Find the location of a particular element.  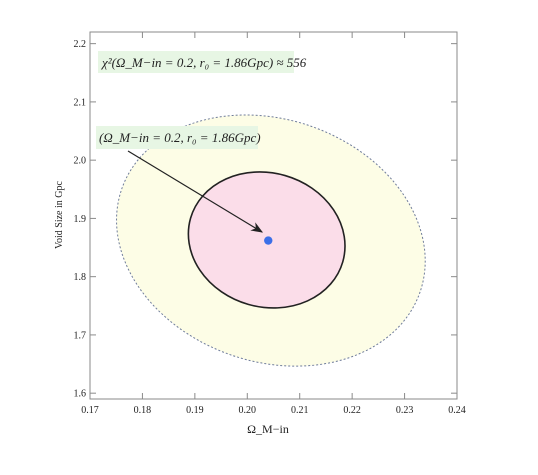

chi2-label-box is located at coordinates (196, 62).